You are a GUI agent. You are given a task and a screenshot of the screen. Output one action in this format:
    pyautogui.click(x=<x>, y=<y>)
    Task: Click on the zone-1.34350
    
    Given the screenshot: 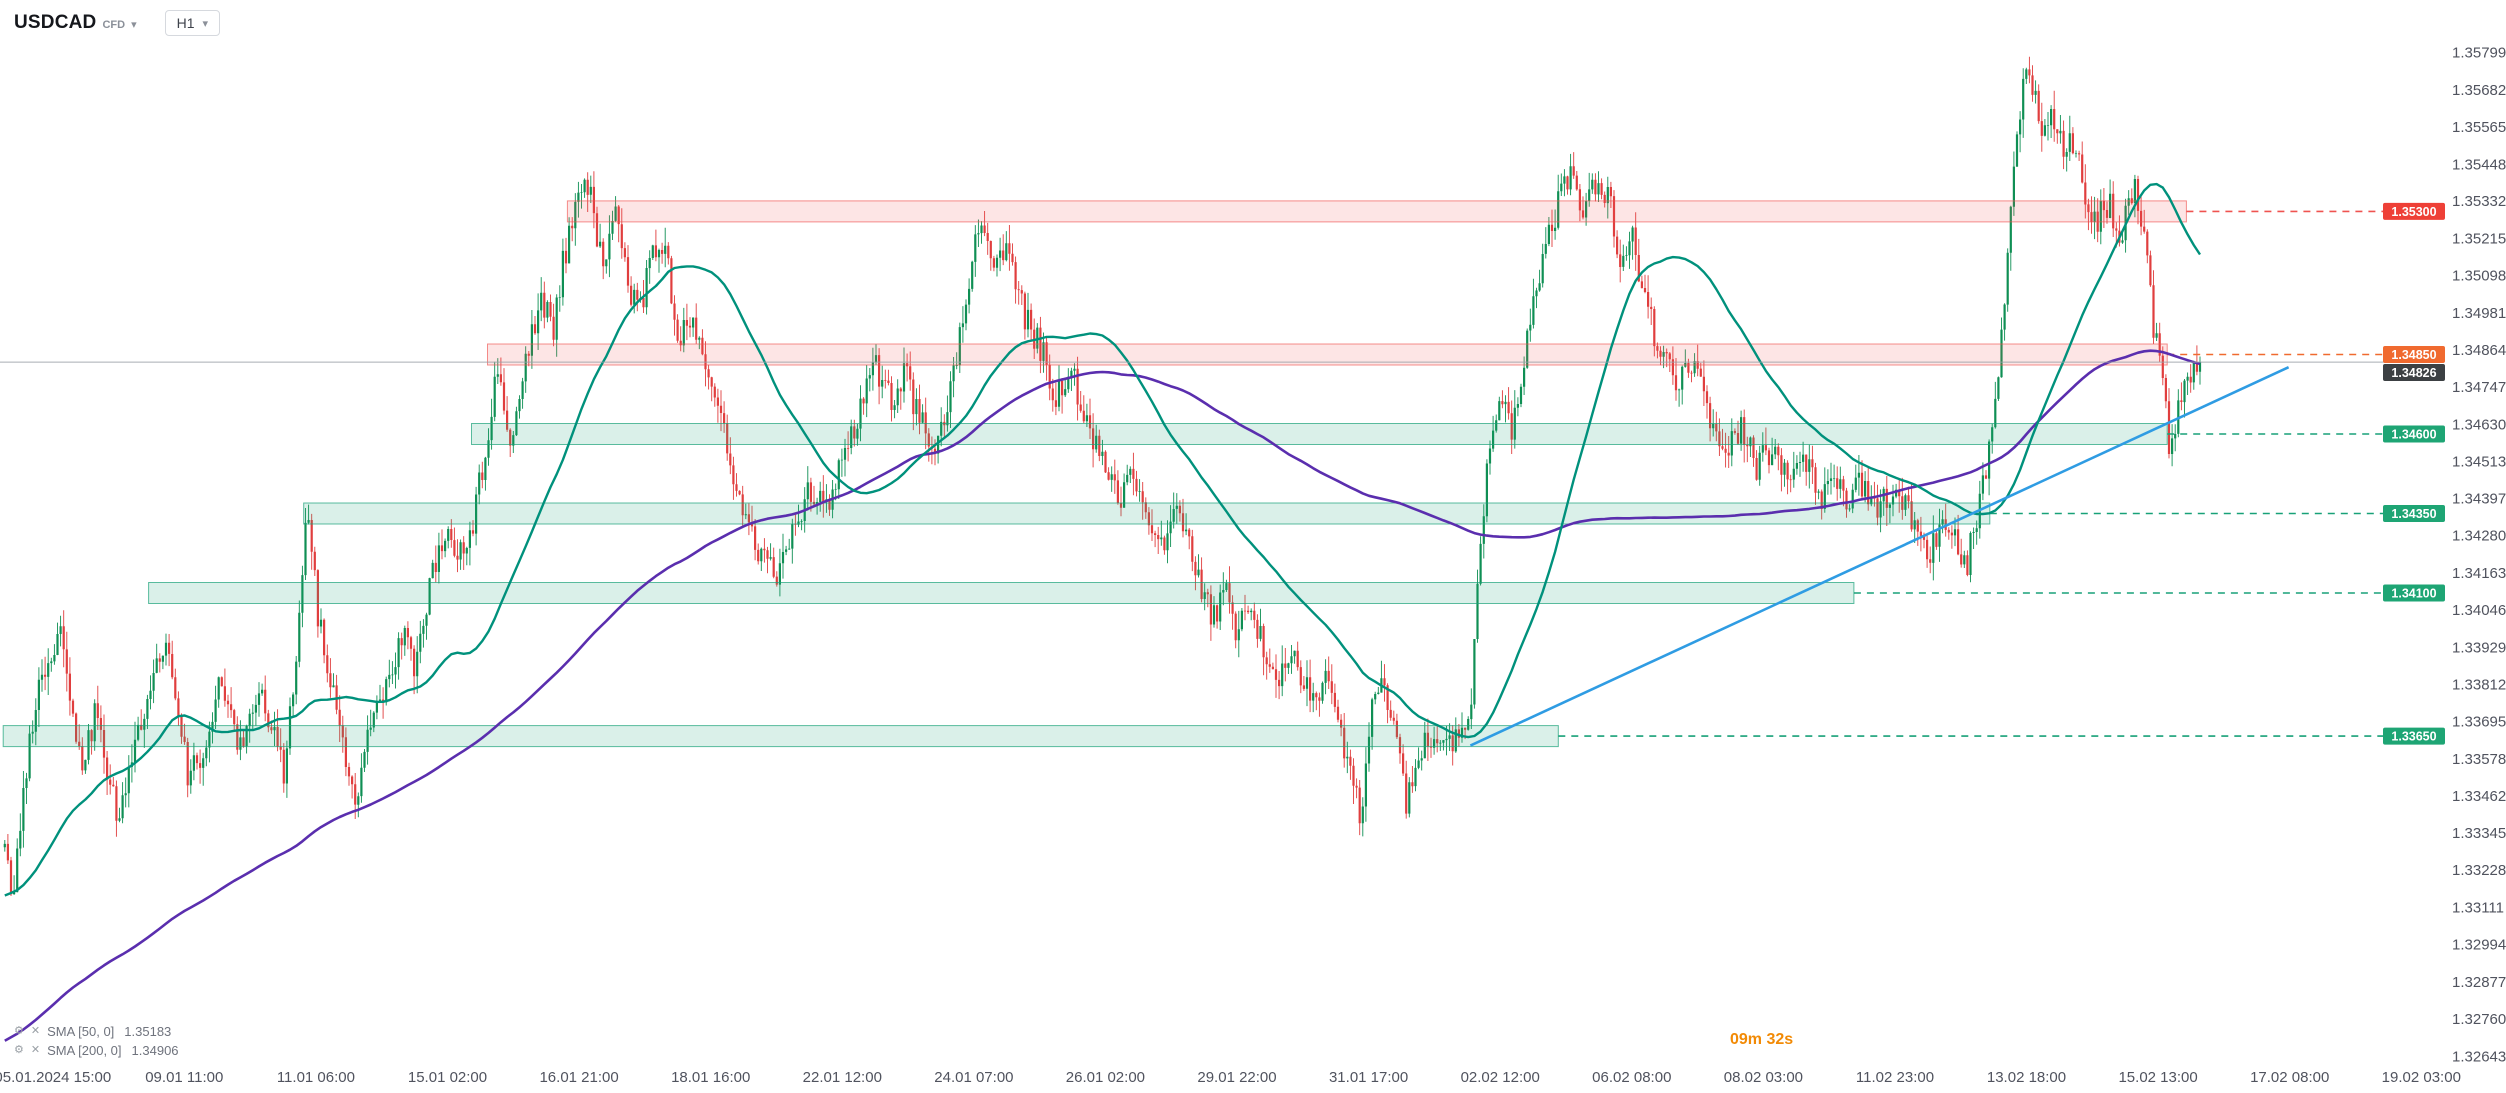 What is the action you would take?
    pyautogui.click(x=1147, y=513)
    